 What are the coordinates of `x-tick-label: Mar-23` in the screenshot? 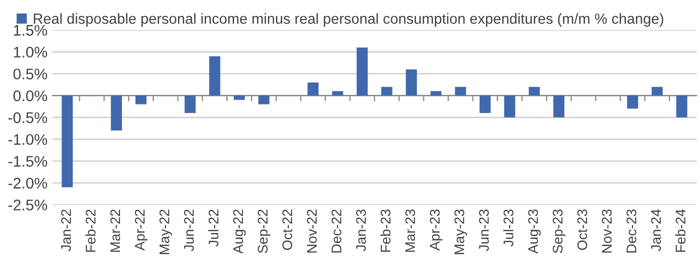 It's located at (410, 231).